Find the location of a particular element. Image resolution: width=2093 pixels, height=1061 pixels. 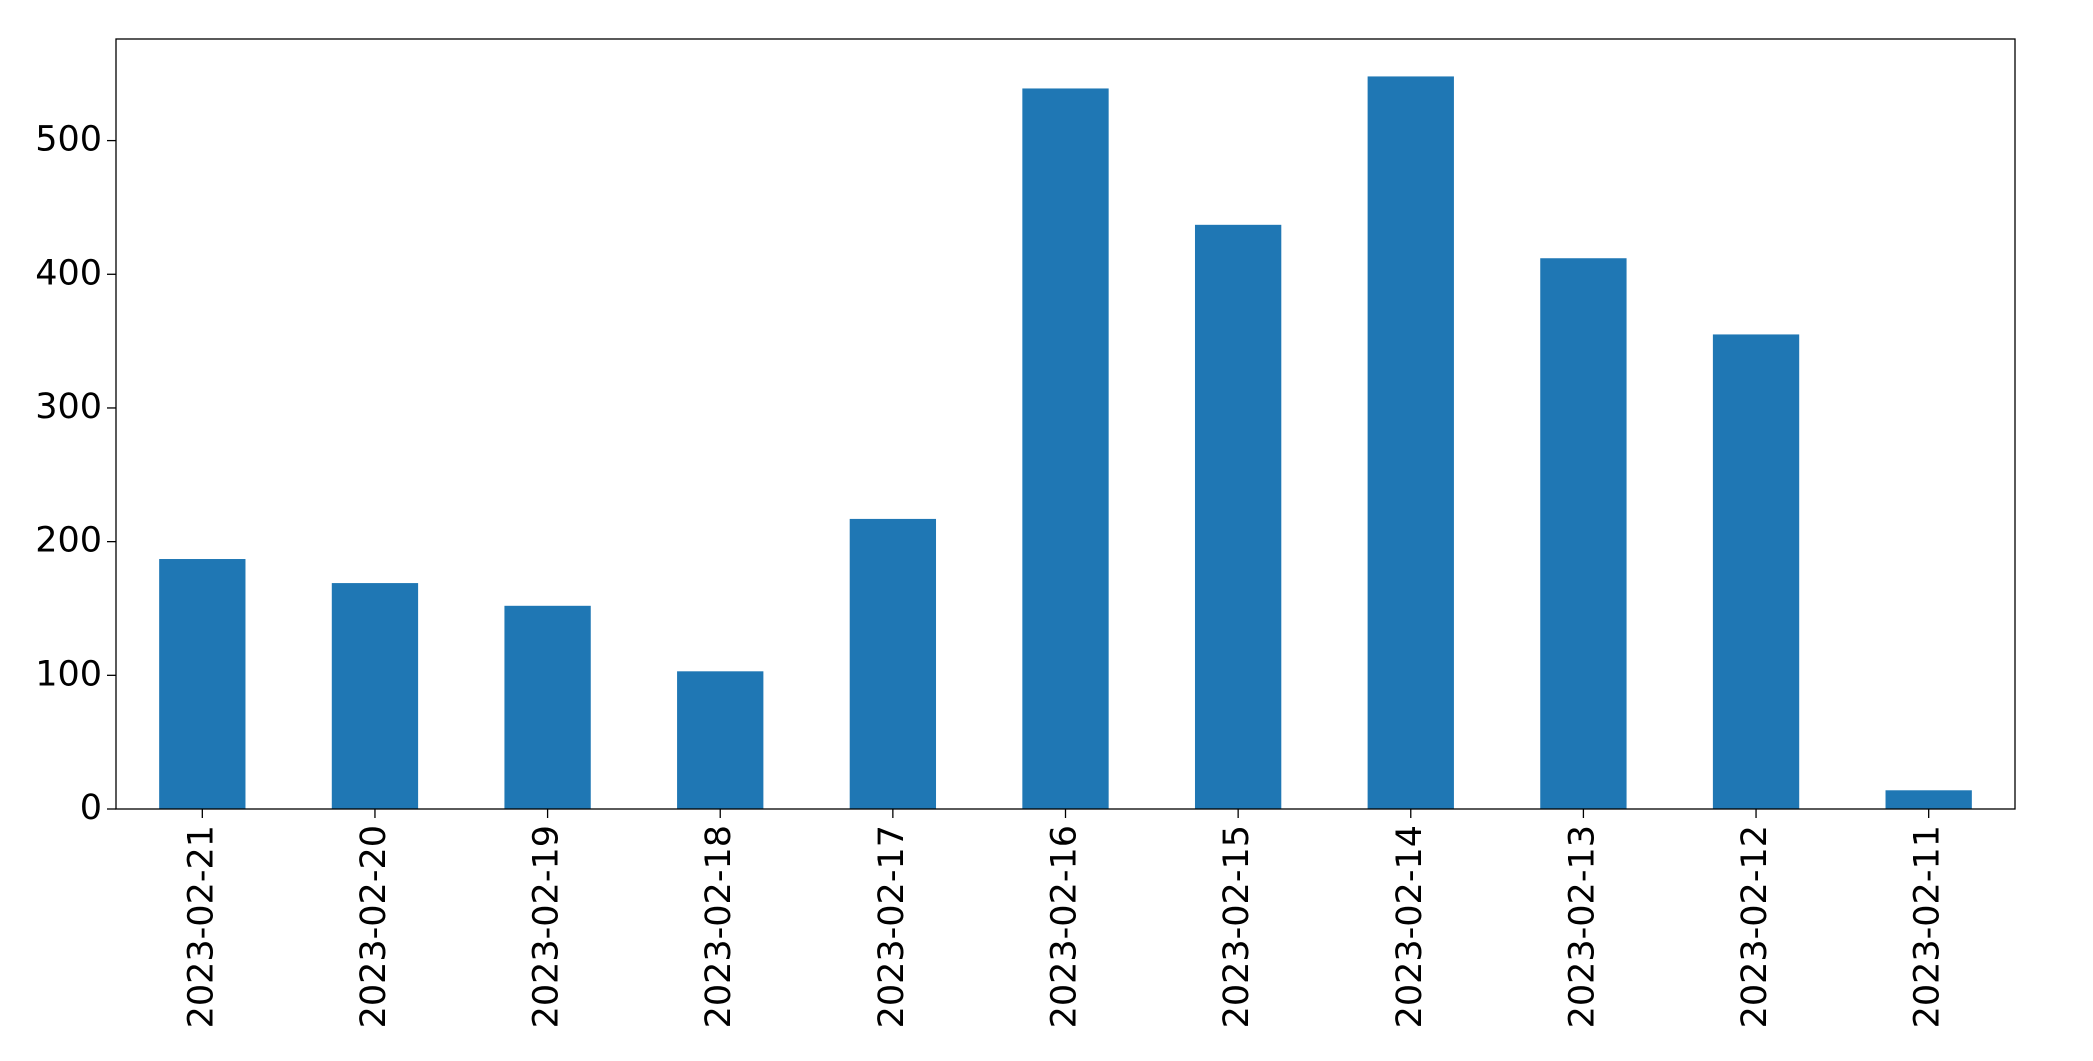

y-tick-label: 400 is located at coordinates (68, 273).